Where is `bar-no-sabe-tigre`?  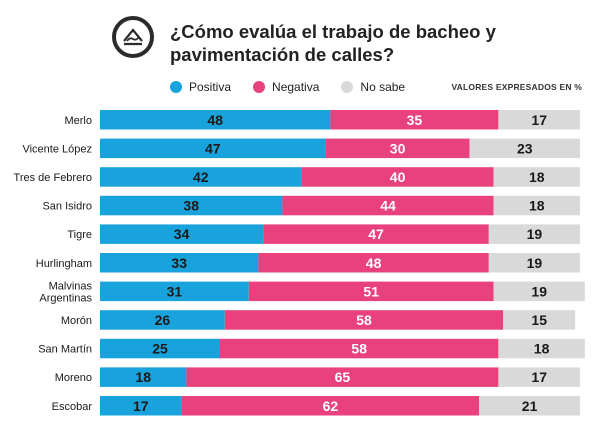
bar-no-sabe-tigre is located at coordinates (534, 234).